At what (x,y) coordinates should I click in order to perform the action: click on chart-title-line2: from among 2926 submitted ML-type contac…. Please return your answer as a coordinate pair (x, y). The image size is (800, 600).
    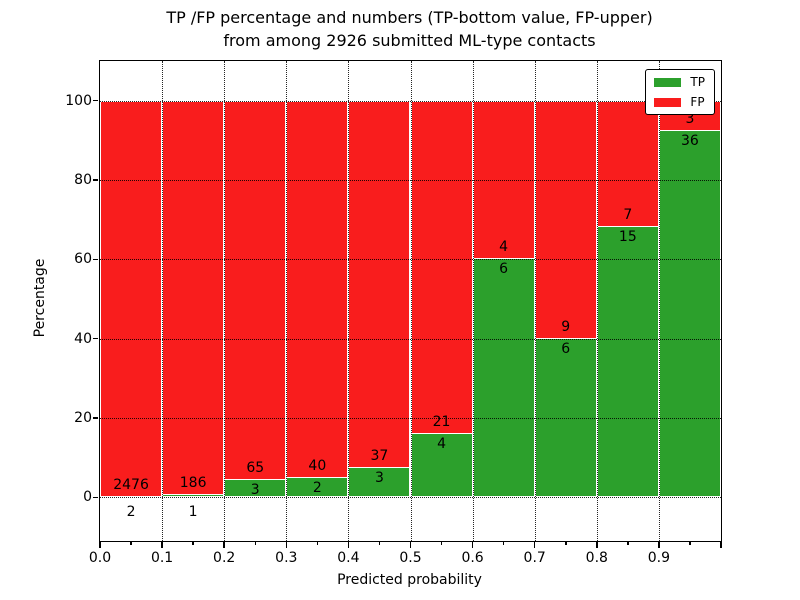
    Looking at the image, I should click on (409, 40).